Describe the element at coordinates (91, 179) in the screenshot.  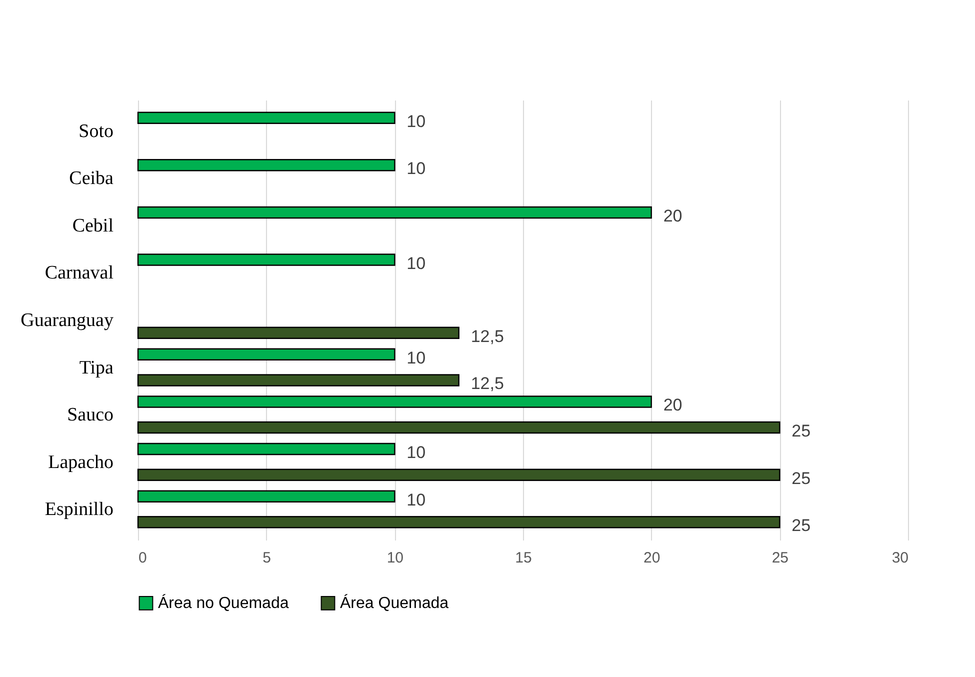
I see `y-tick-label: Ceiba` at that location.